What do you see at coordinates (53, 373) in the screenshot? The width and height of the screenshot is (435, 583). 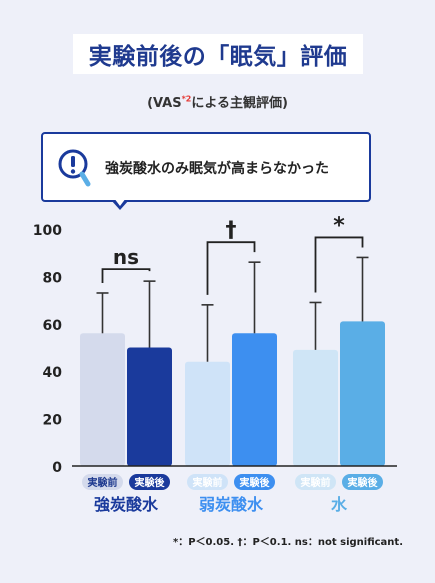 I see `y-tick-label: 40` at bounding box center [53, 373].